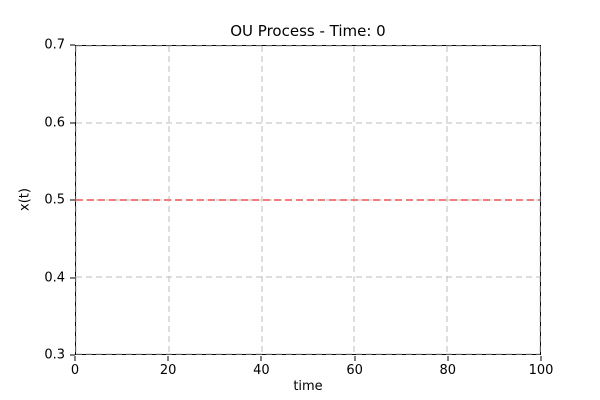 This screenshot has height=400, width=600. Describe the element at coordinates (312, 368) in the screenshot. I see `x-axis-ticks: 0 20 40 60 80 100` at that location.